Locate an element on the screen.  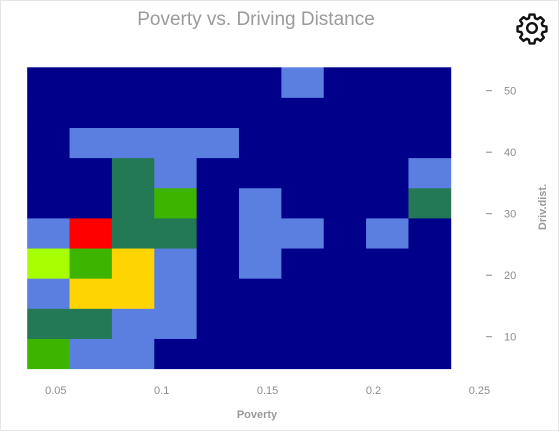
y-tick-label: 40 is located at coordinates (510, 153).